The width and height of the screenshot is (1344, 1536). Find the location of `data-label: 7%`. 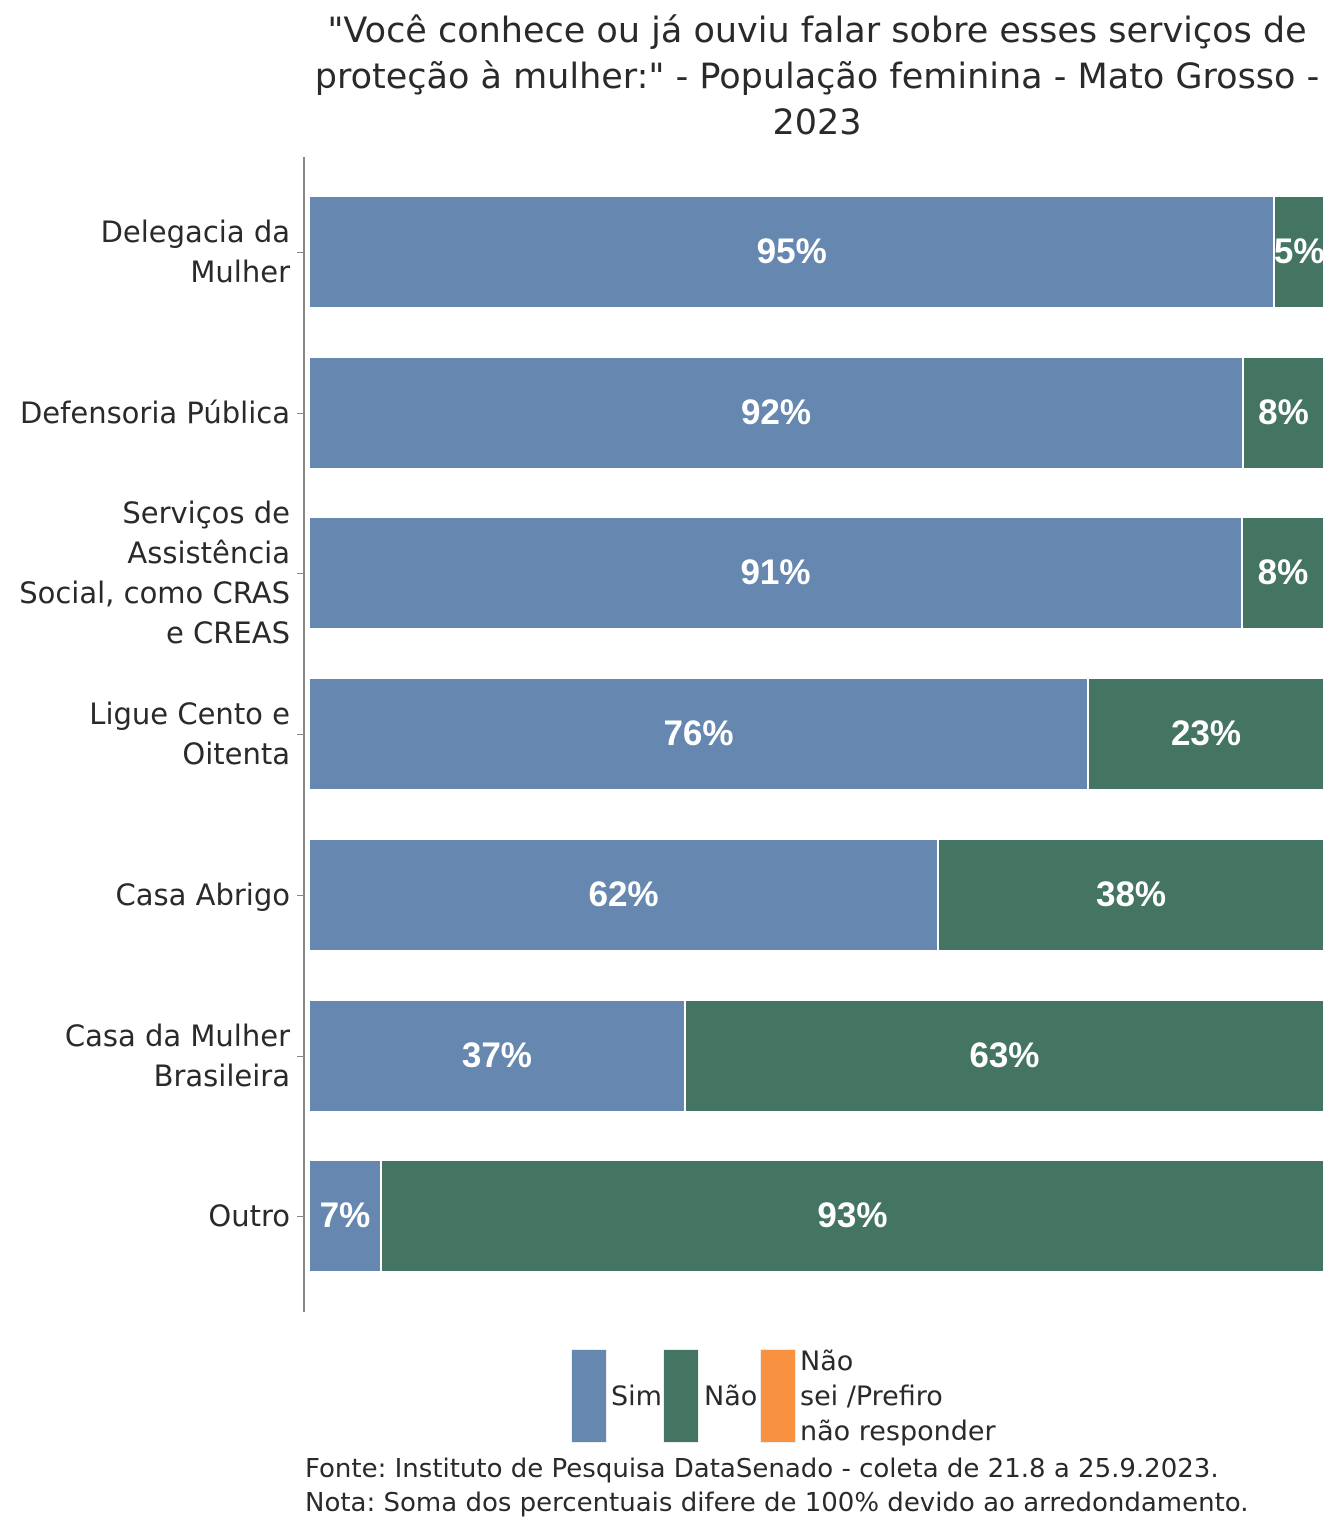

data-label: 7% is located at coordinates (345, 1216).